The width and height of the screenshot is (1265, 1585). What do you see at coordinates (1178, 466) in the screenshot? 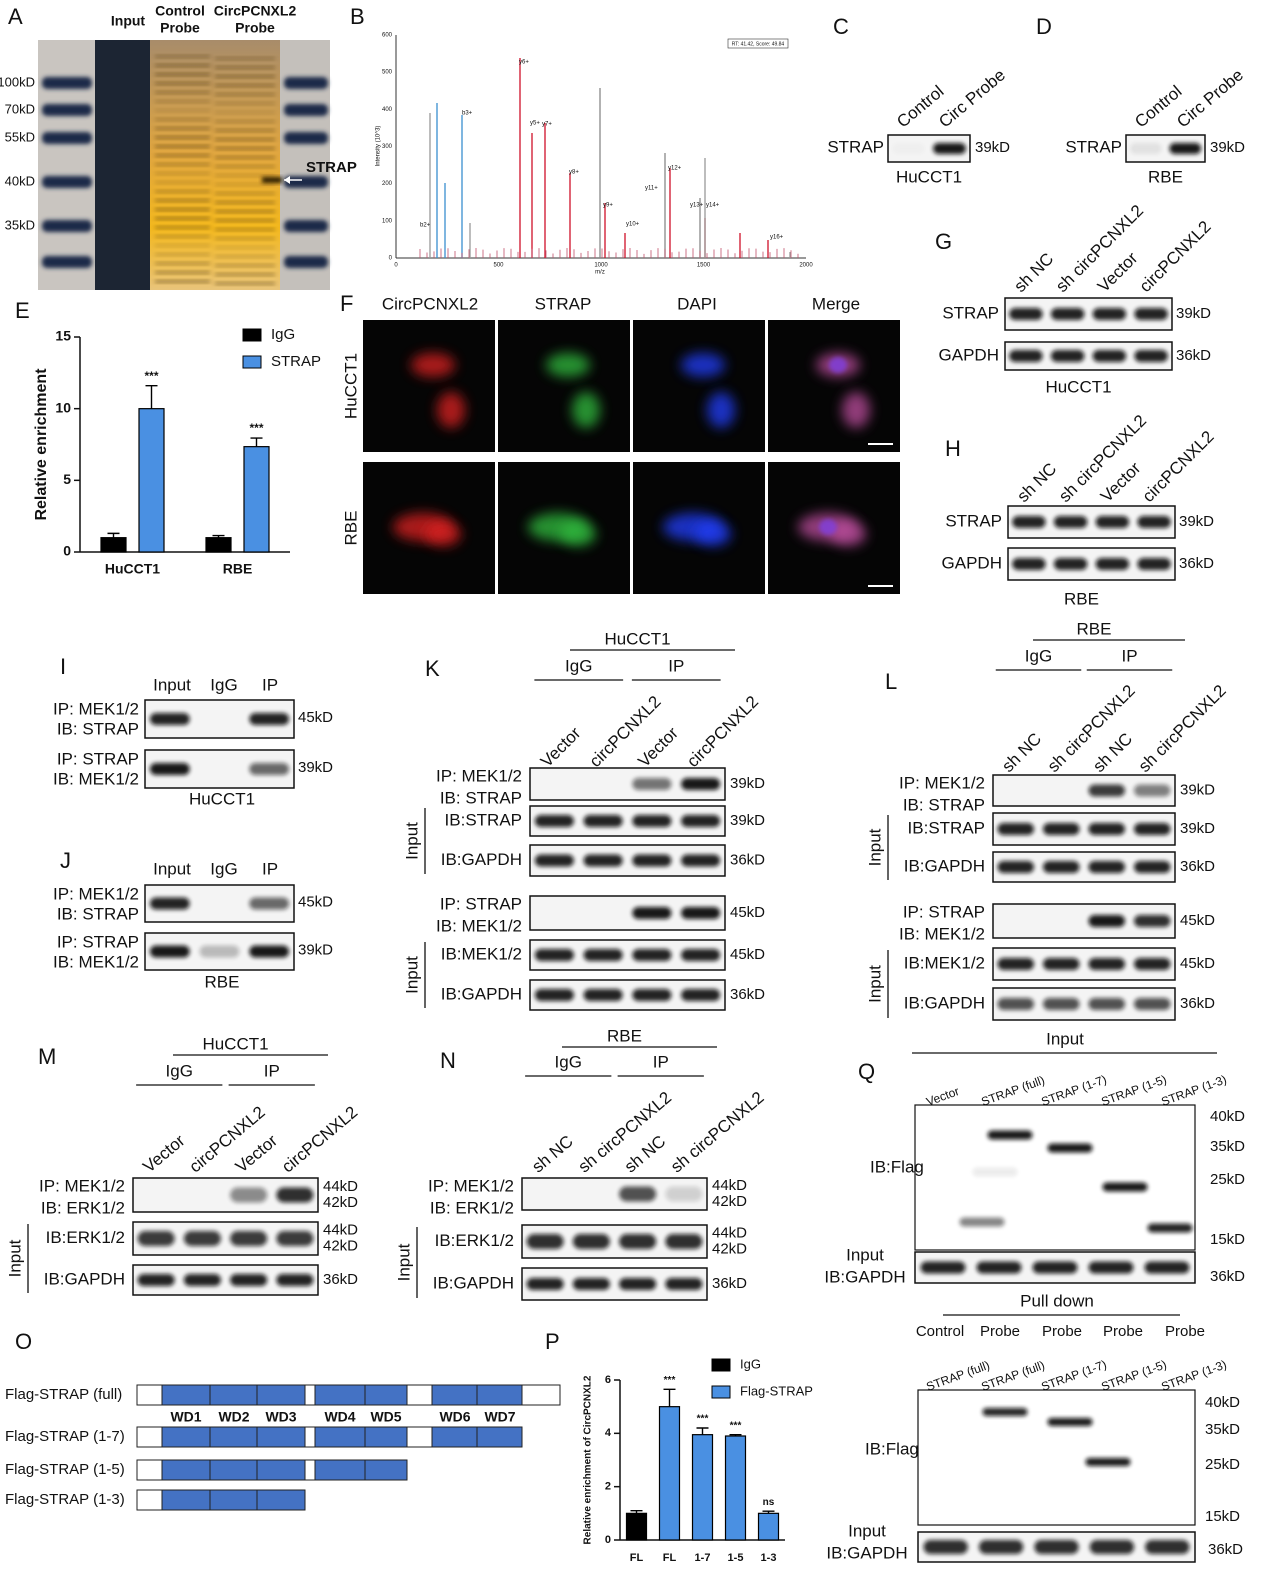
I see `label: circPCNXL2` at bounding box center [1178, 466].